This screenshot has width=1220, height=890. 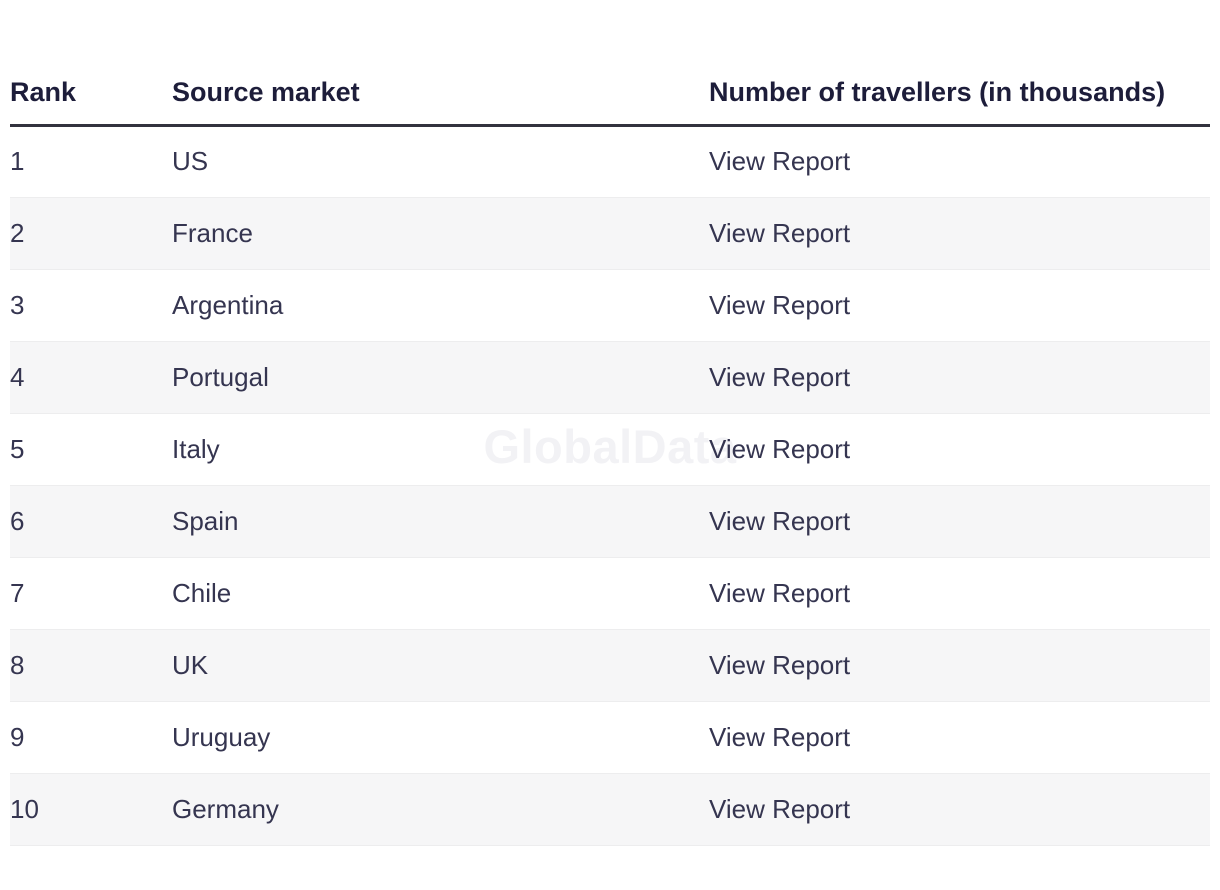 What do you see at coordinates (17, 664) in the screenshot?
I see `rank-cell: 8` at bounding box center [17, 664].